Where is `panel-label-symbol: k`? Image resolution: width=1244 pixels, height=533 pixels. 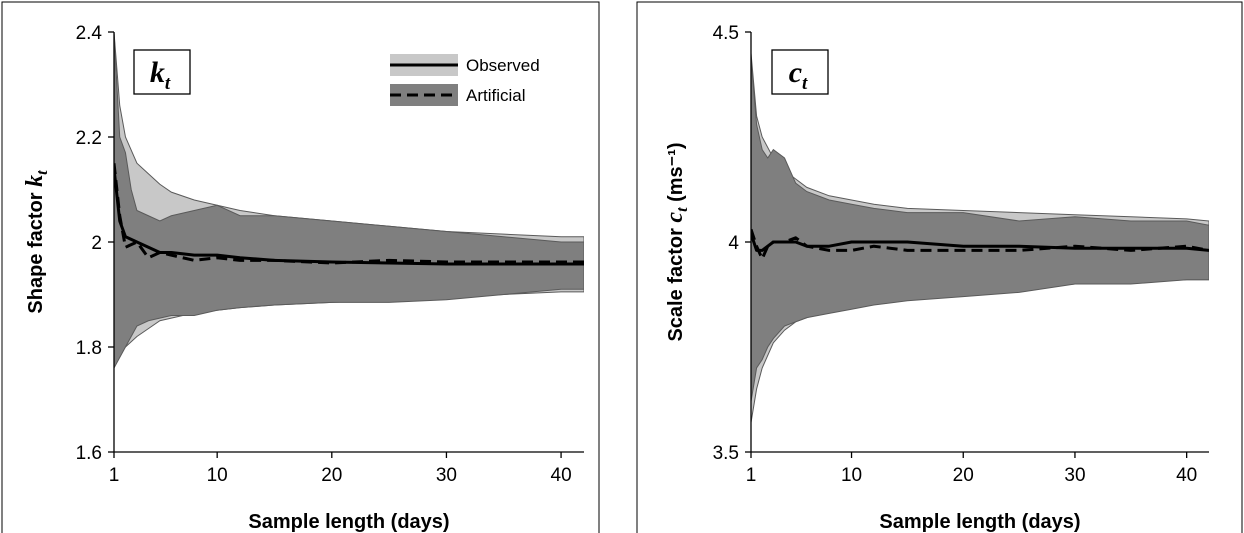
panel-label-symbol: k is located at coordinates (157, 72).